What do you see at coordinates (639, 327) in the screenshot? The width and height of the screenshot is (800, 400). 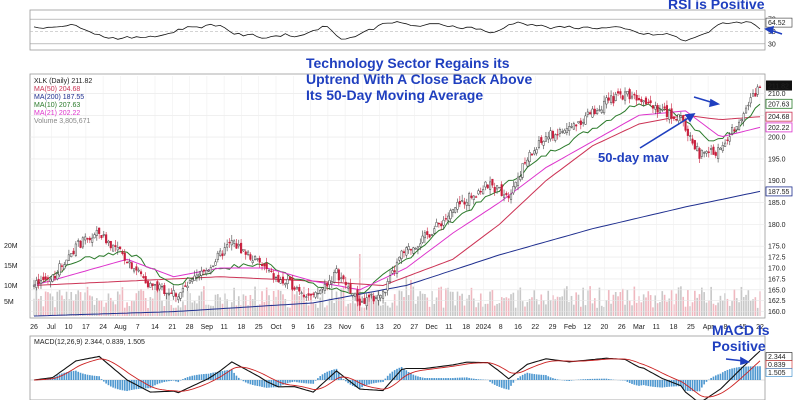 I see `date-tick-label: Mar` at bounding box center [639, 327].